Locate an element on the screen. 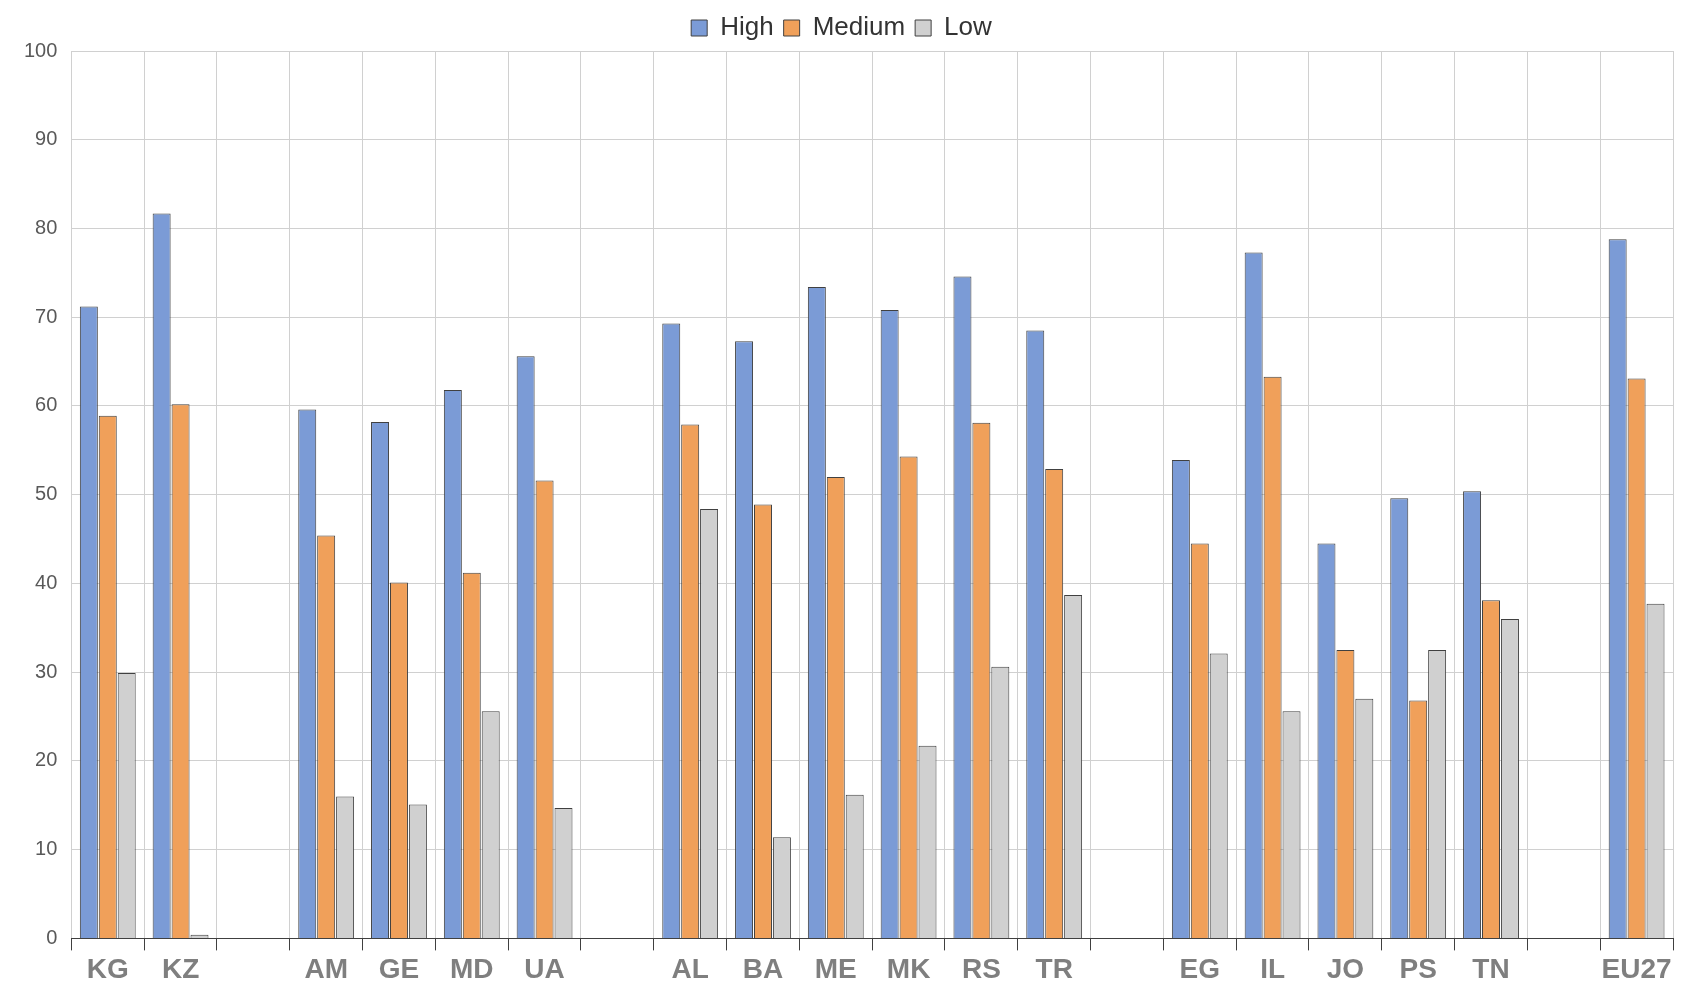 Image resolution: width=1693 pixels, height=995 pixels. y-tick-label: 40 is located at coordinates (46, 581).